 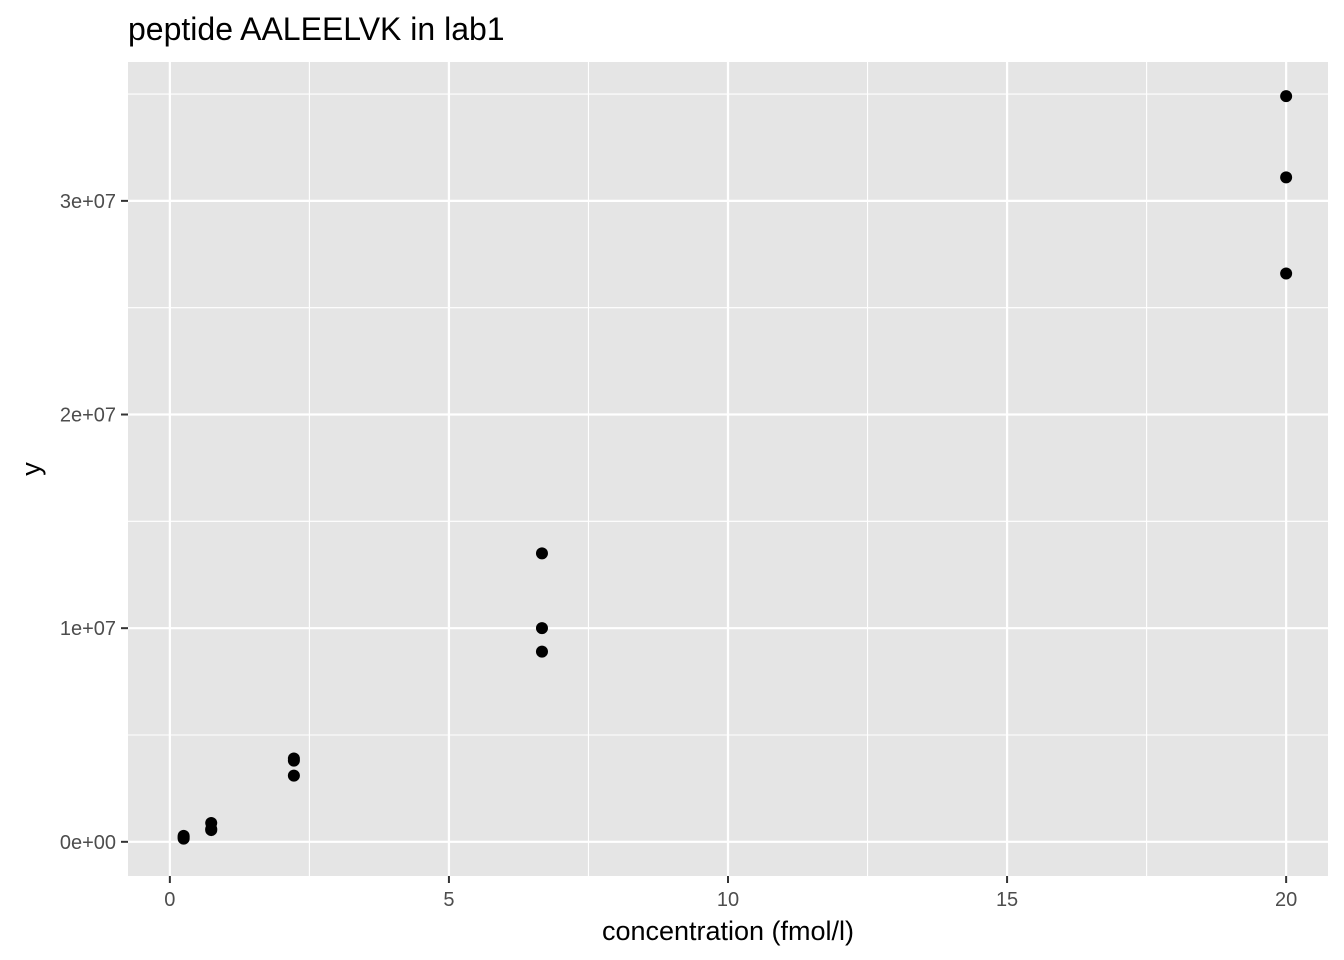 What do you see at coordinates (88, 629) in the screenshot?
I see `y-tick-label: 1e+07` at bounding box center [88, 629].